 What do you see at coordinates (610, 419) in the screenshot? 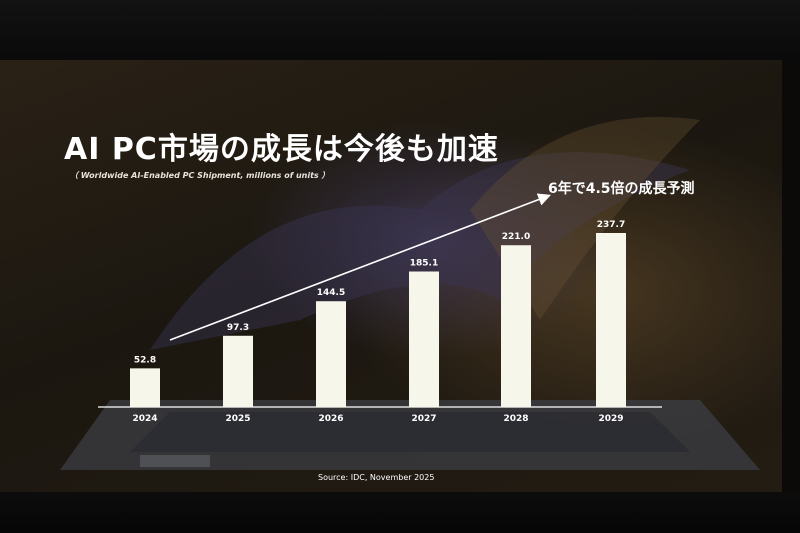
I see `x-tick-2029: 2029` at bounding box center [610, 419].